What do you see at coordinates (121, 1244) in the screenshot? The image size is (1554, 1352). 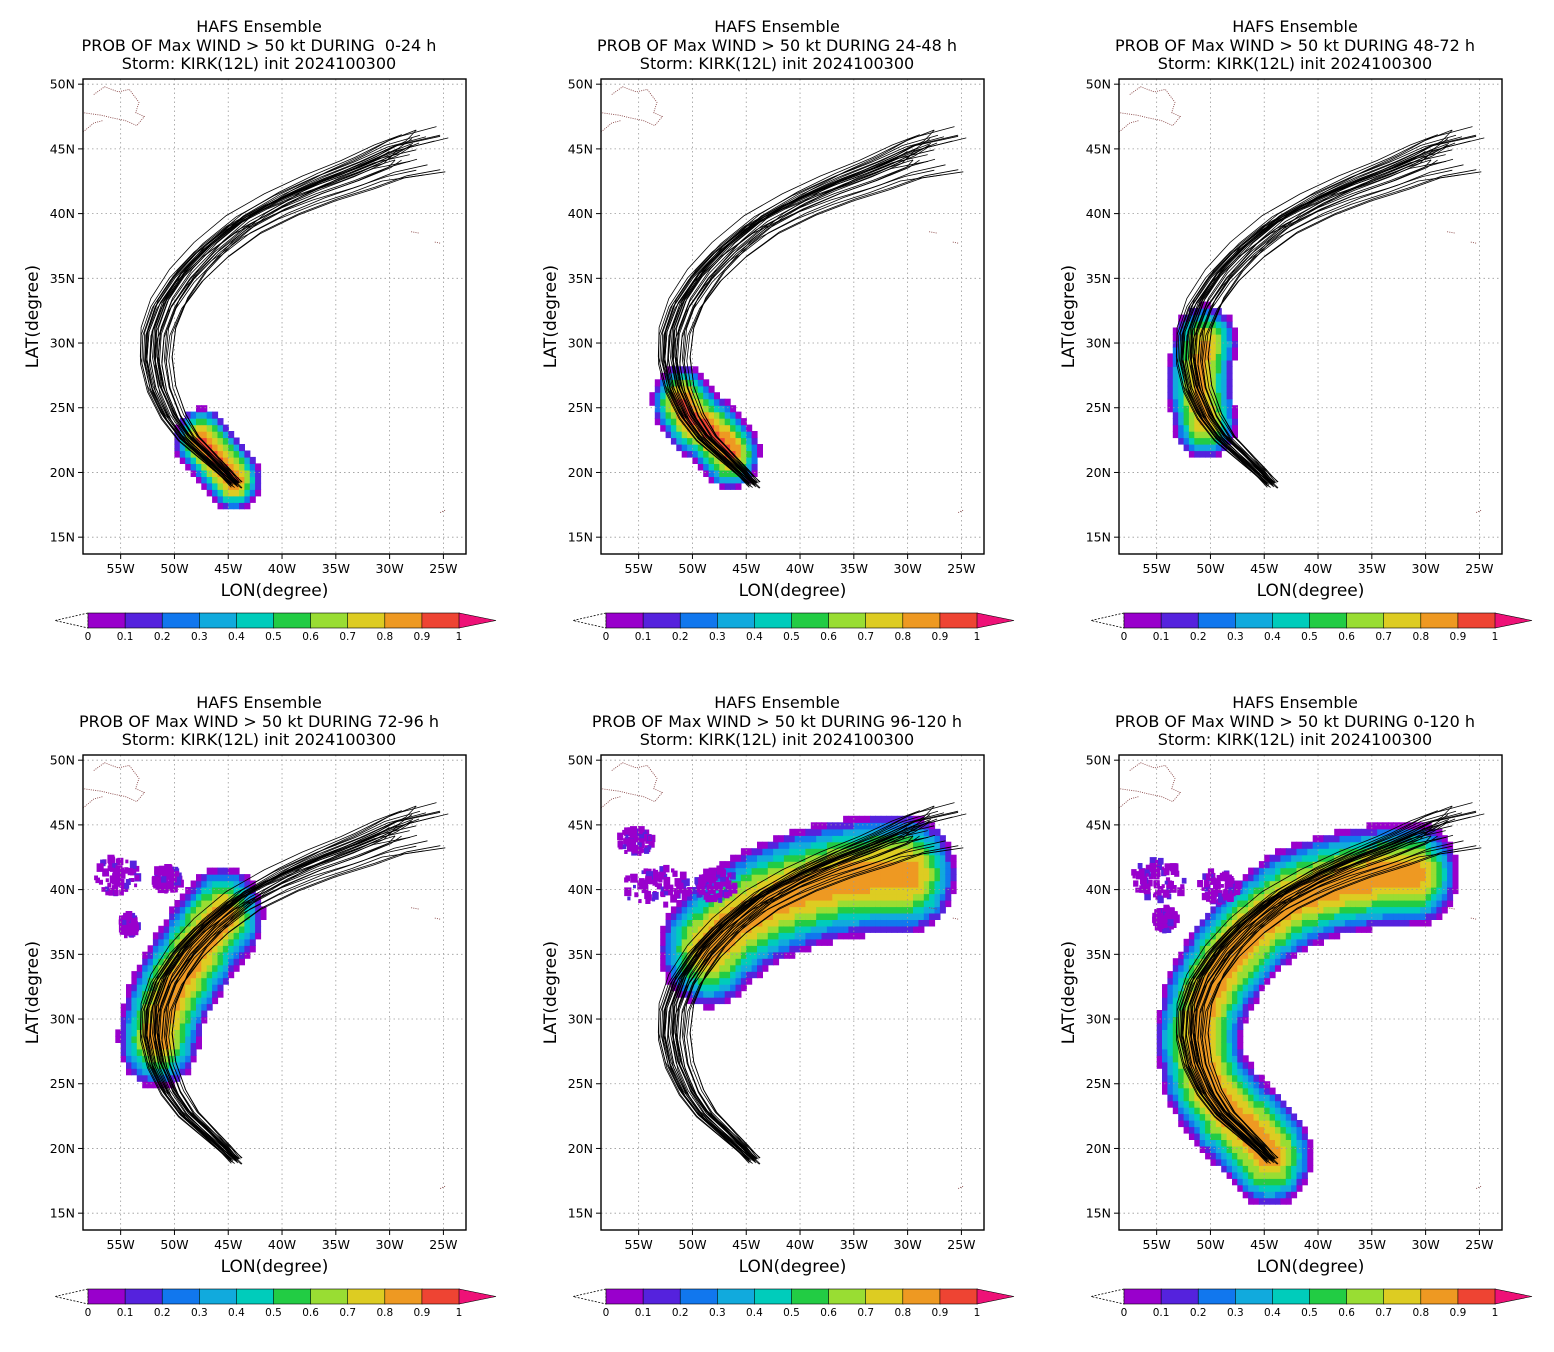 I see `x-tick-label: 55W` at bounding box center [121, 1244].